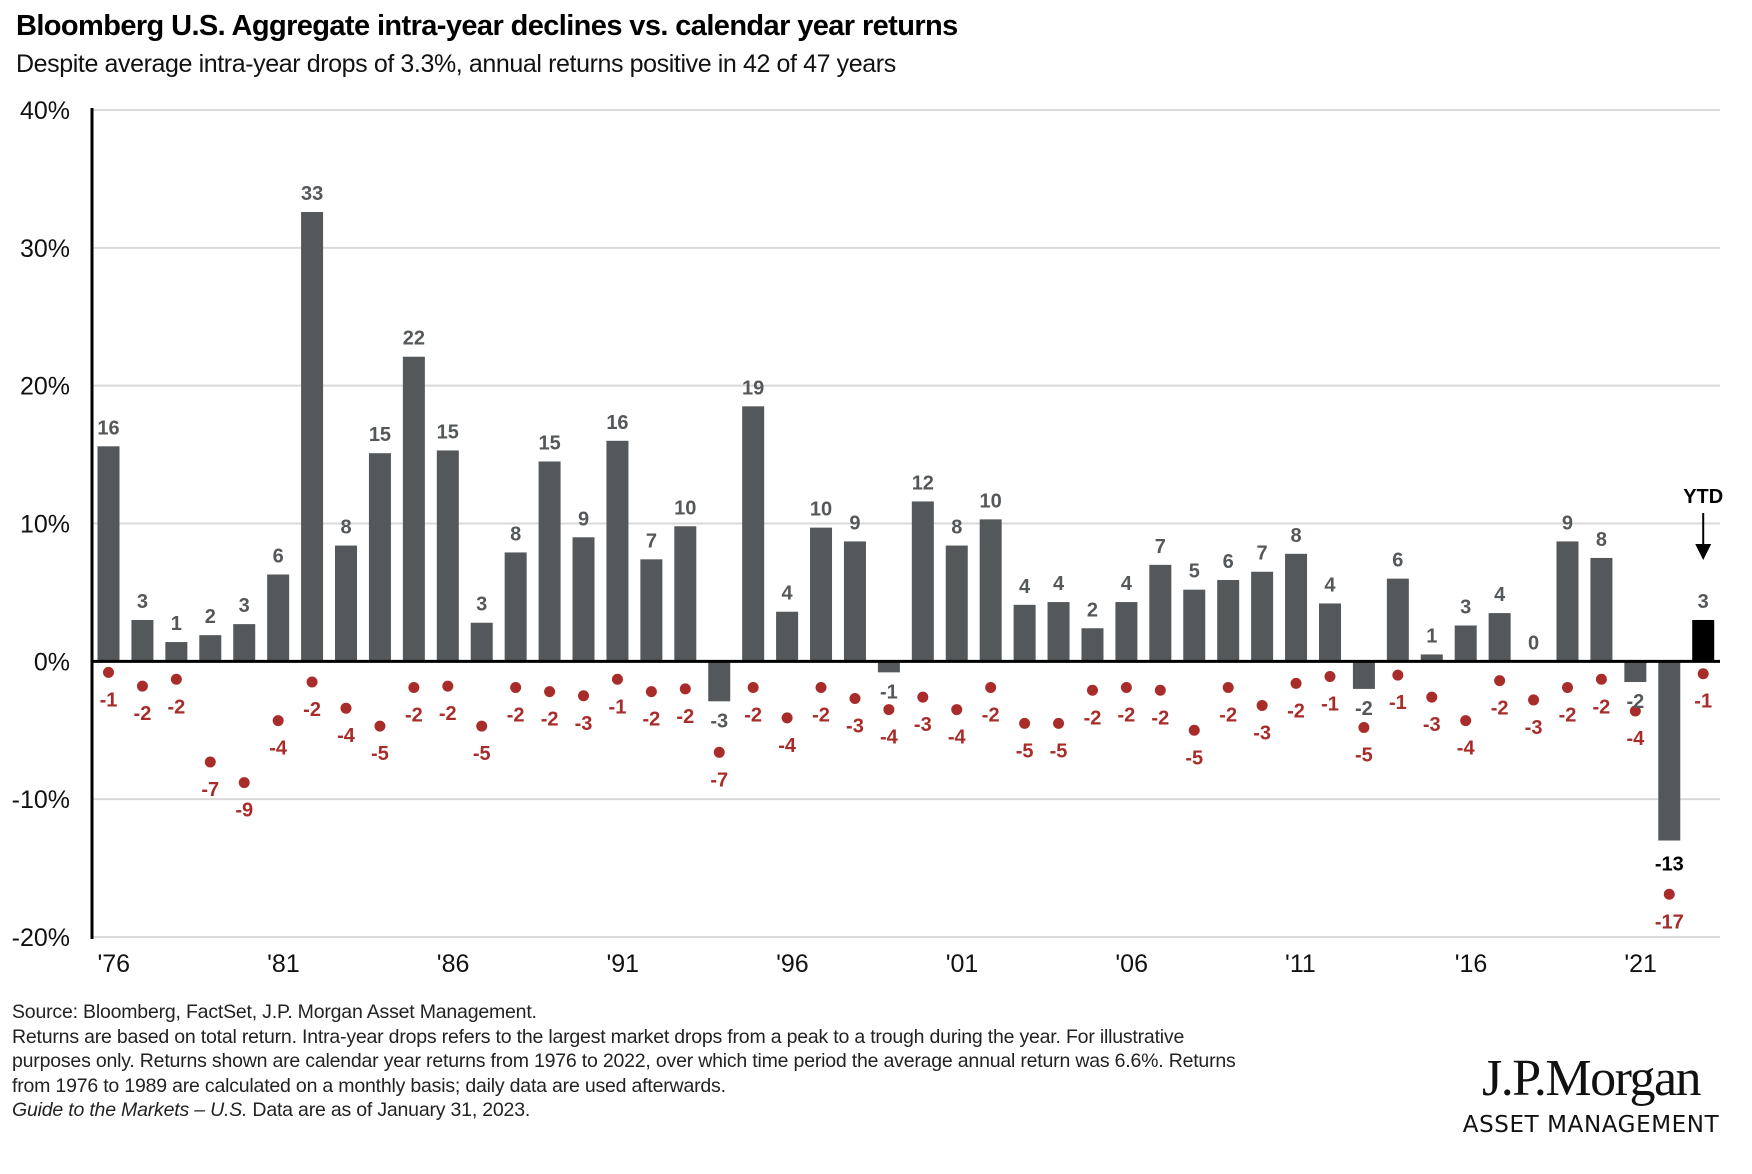 The width and height of the screenshot is (1752, 1174). I want to click on x-tick-label: '16, so click(1471, 964).